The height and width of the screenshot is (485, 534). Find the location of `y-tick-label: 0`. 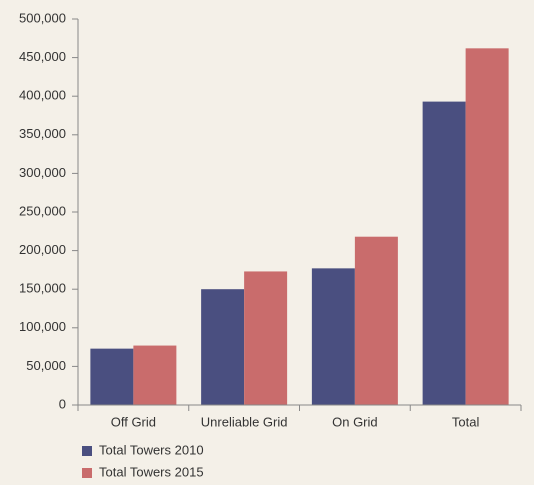

y-tick-label: 0 is located at coordinates (62, 403).